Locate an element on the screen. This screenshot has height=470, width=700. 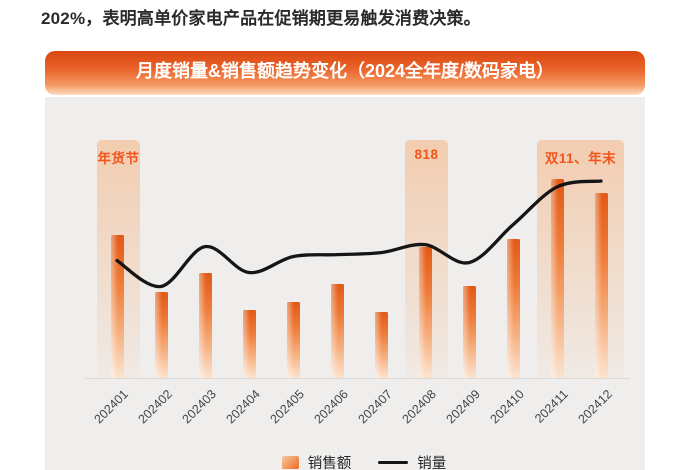
x-axis-line is located at coordinates (357, 378).